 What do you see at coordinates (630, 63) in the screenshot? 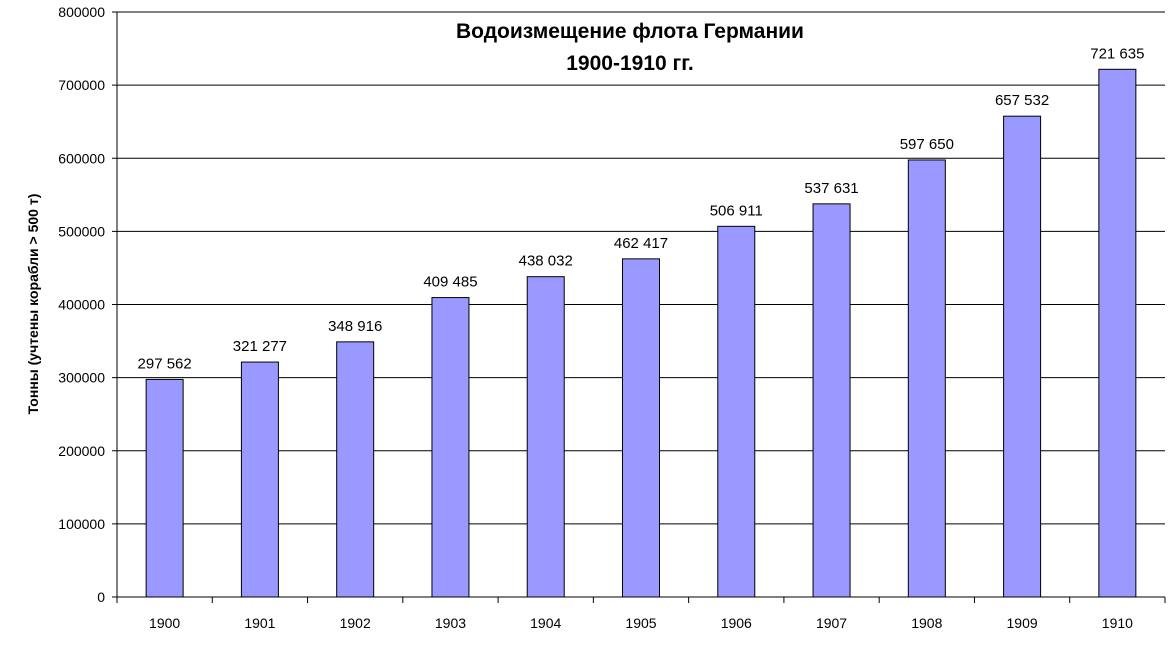
I see `chart-subtitle: 1900-1910 гг.` at bounding box center [630, 63].